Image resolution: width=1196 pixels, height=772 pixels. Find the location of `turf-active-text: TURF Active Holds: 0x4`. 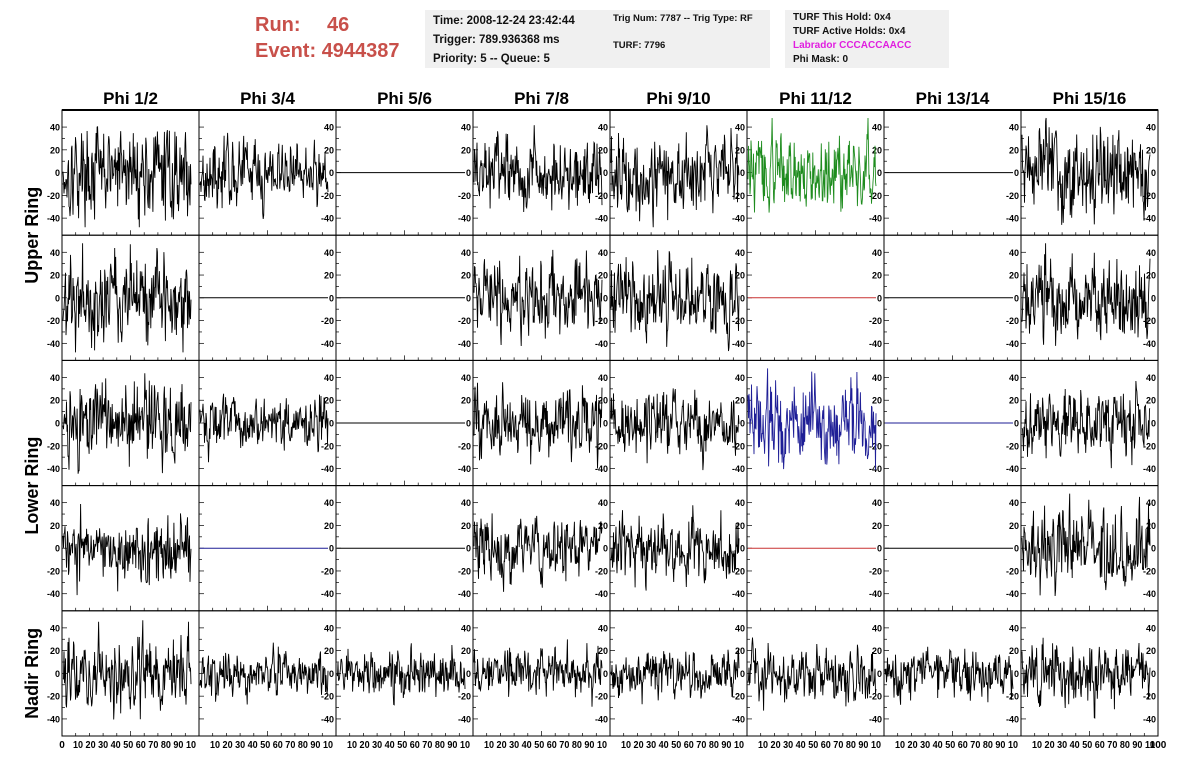

turf-active-text: TURF Active Holds: 0x4 is located at coordinates (849, 31).